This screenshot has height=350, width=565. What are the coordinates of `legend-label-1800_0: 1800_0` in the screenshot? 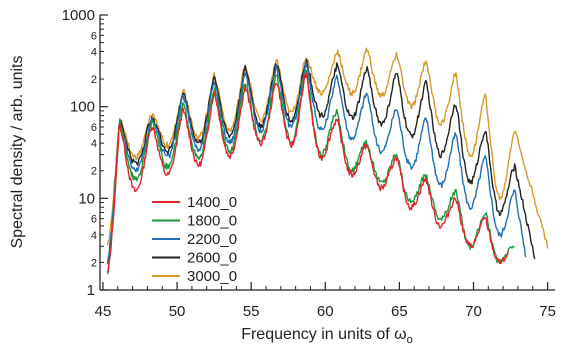 It's located at (212, 221).